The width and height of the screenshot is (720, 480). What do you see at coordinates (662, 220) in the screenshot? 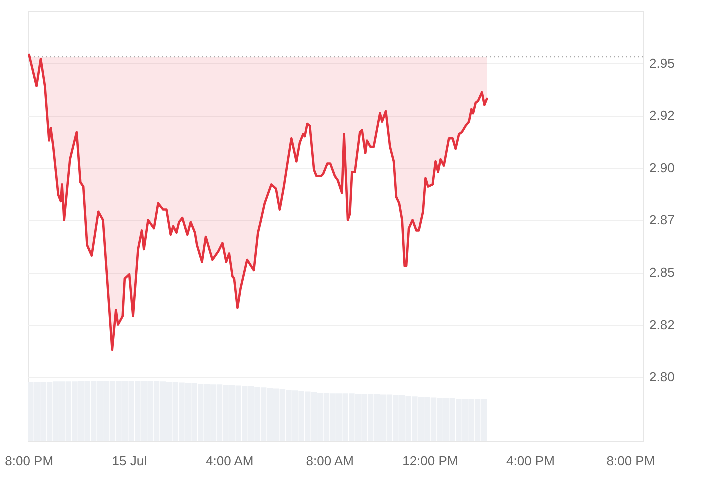
I see `y-tick-label: 2.87` at bounding box center [662, 220].